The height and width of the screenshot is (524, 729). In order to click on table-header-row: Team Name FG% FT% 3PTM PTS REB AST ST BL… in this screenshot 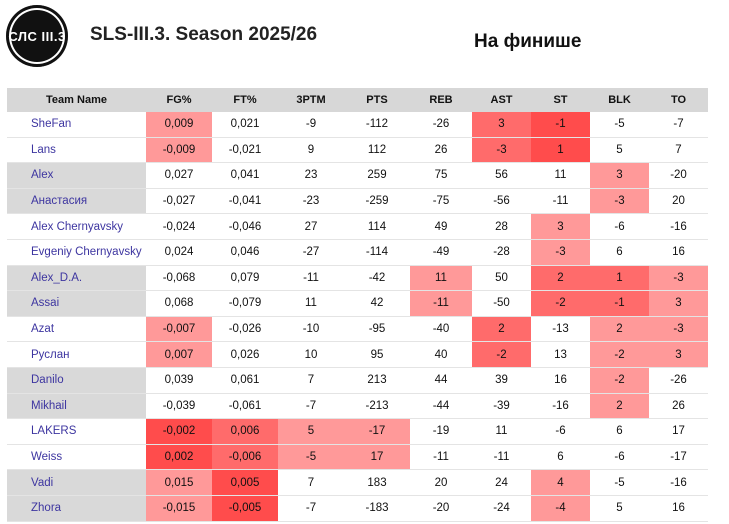, I will do `click(357, 100)`.